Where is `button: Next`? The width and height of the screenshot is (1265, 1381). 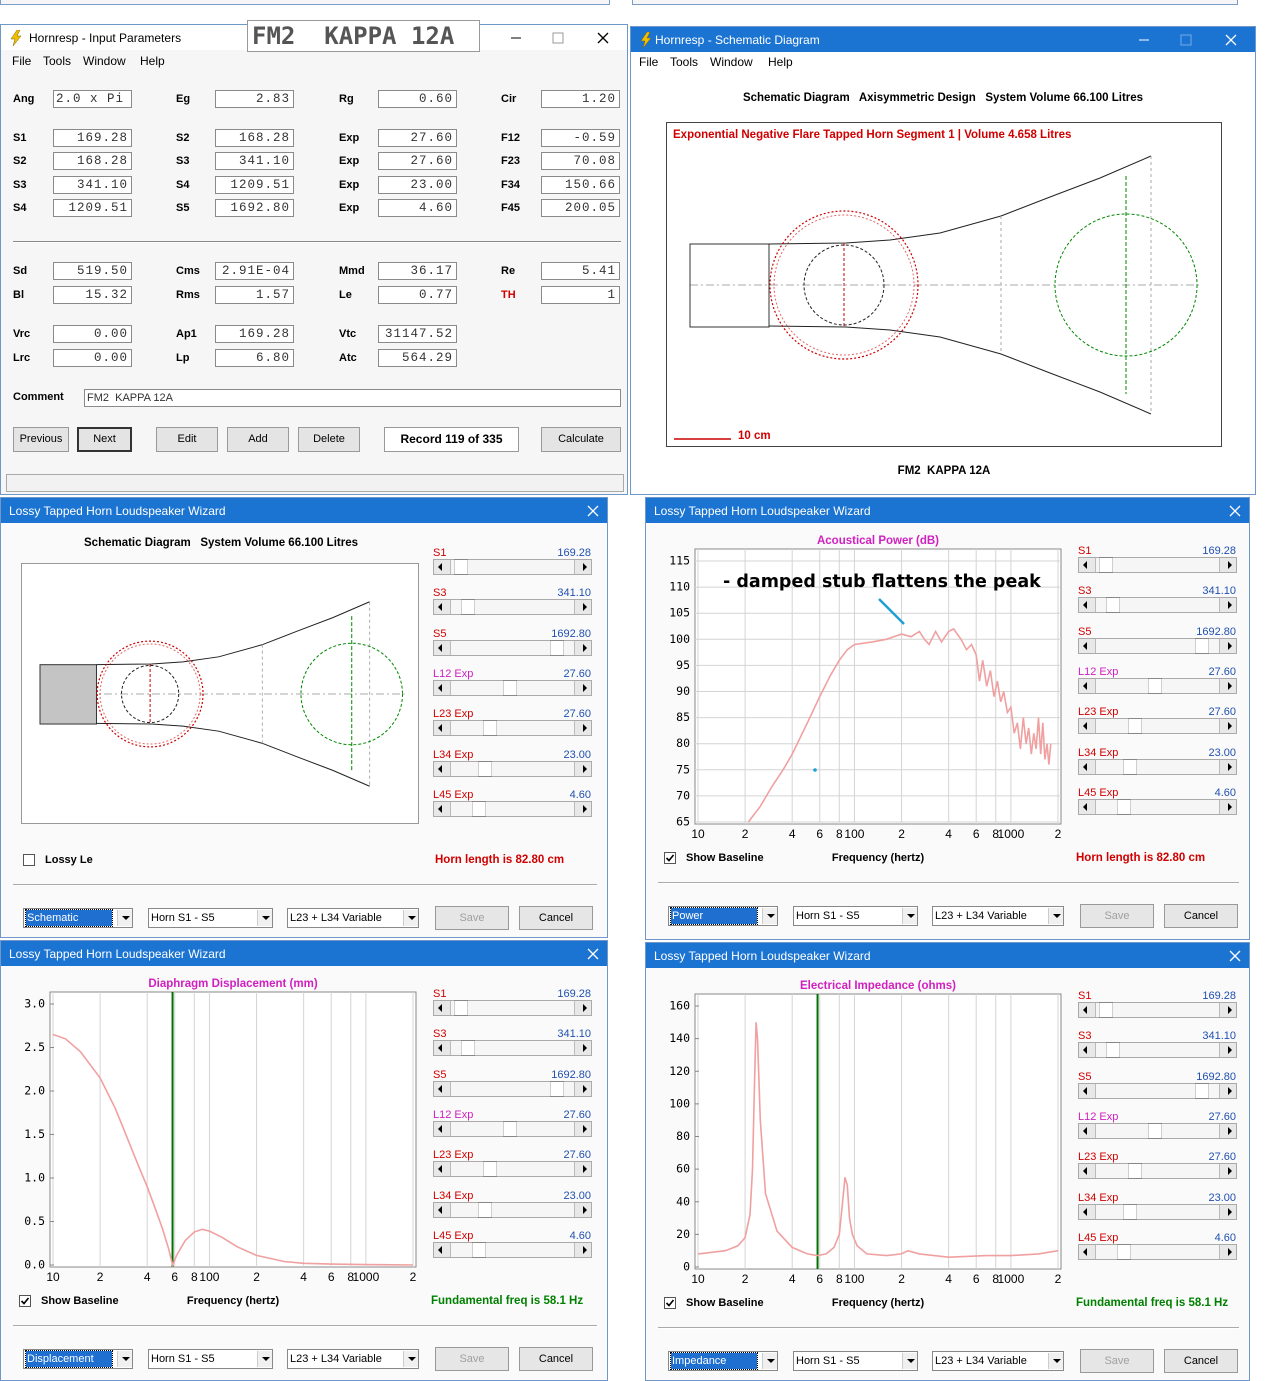
button: Next is located at coordinates (104, 439).